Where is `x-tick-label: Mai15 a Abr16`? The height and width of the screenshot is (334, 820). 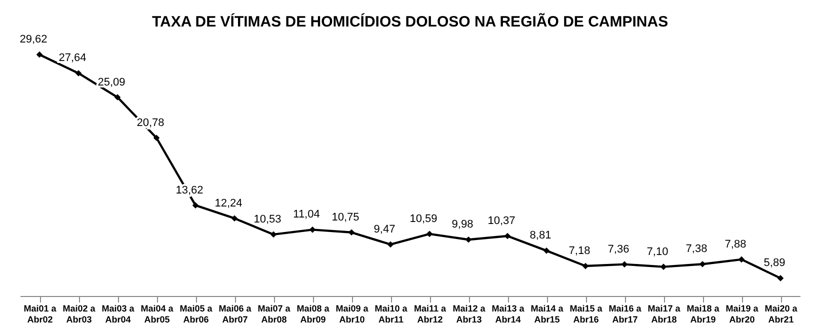 x-tick-label: Mai15 a Abr16 is located at coordinates (587, 314).